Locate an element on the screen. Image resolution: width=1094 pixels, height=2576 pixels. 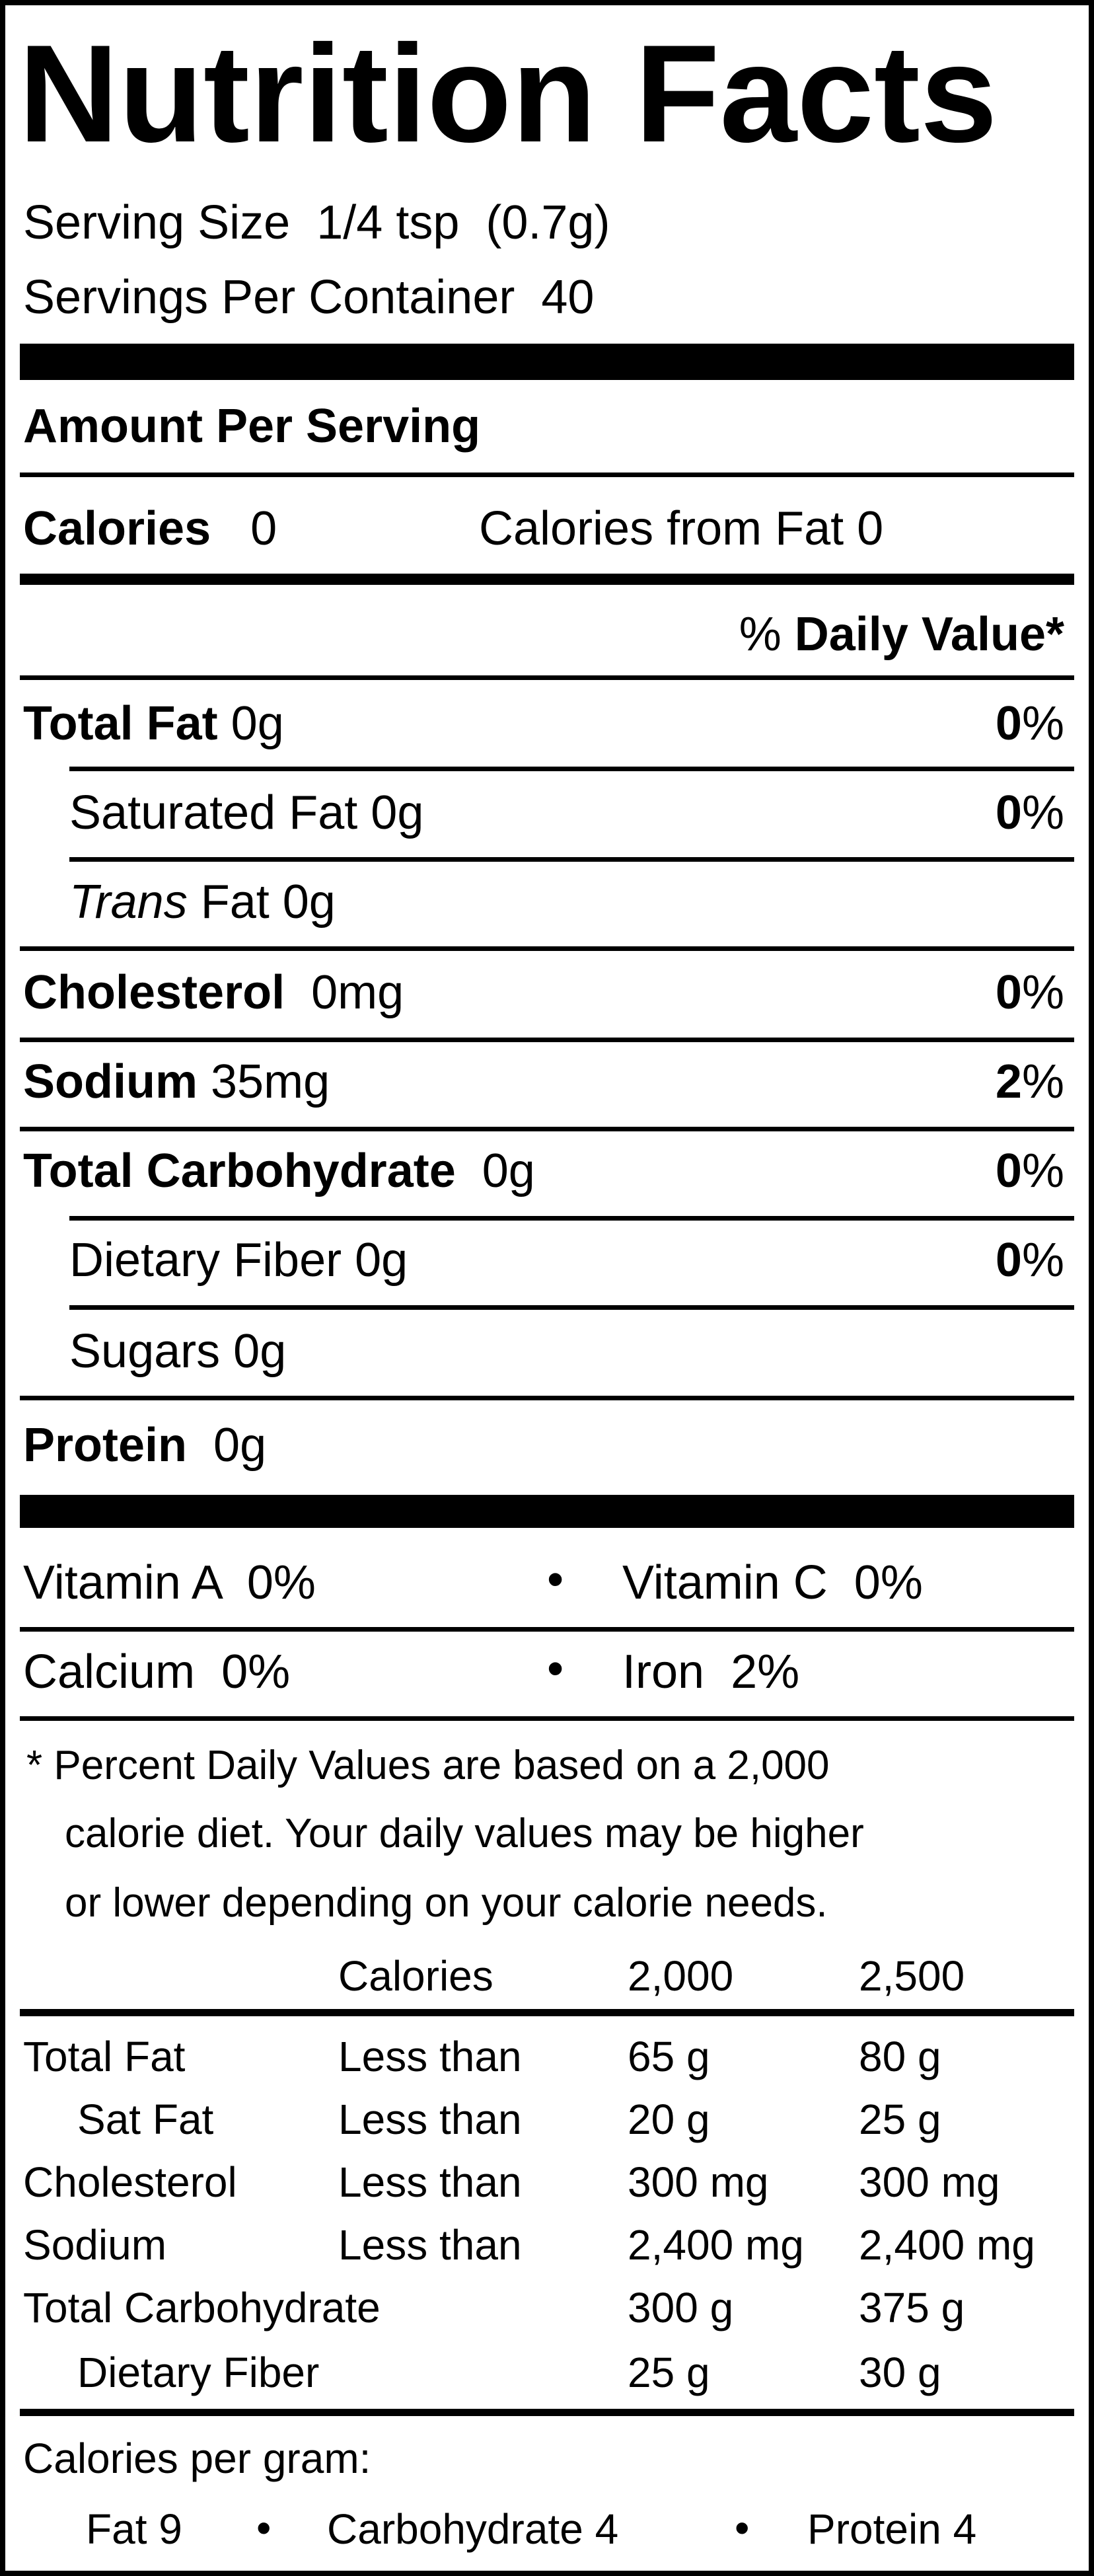
dv-table-value: 30 g is located at coordinates (900, 2372).